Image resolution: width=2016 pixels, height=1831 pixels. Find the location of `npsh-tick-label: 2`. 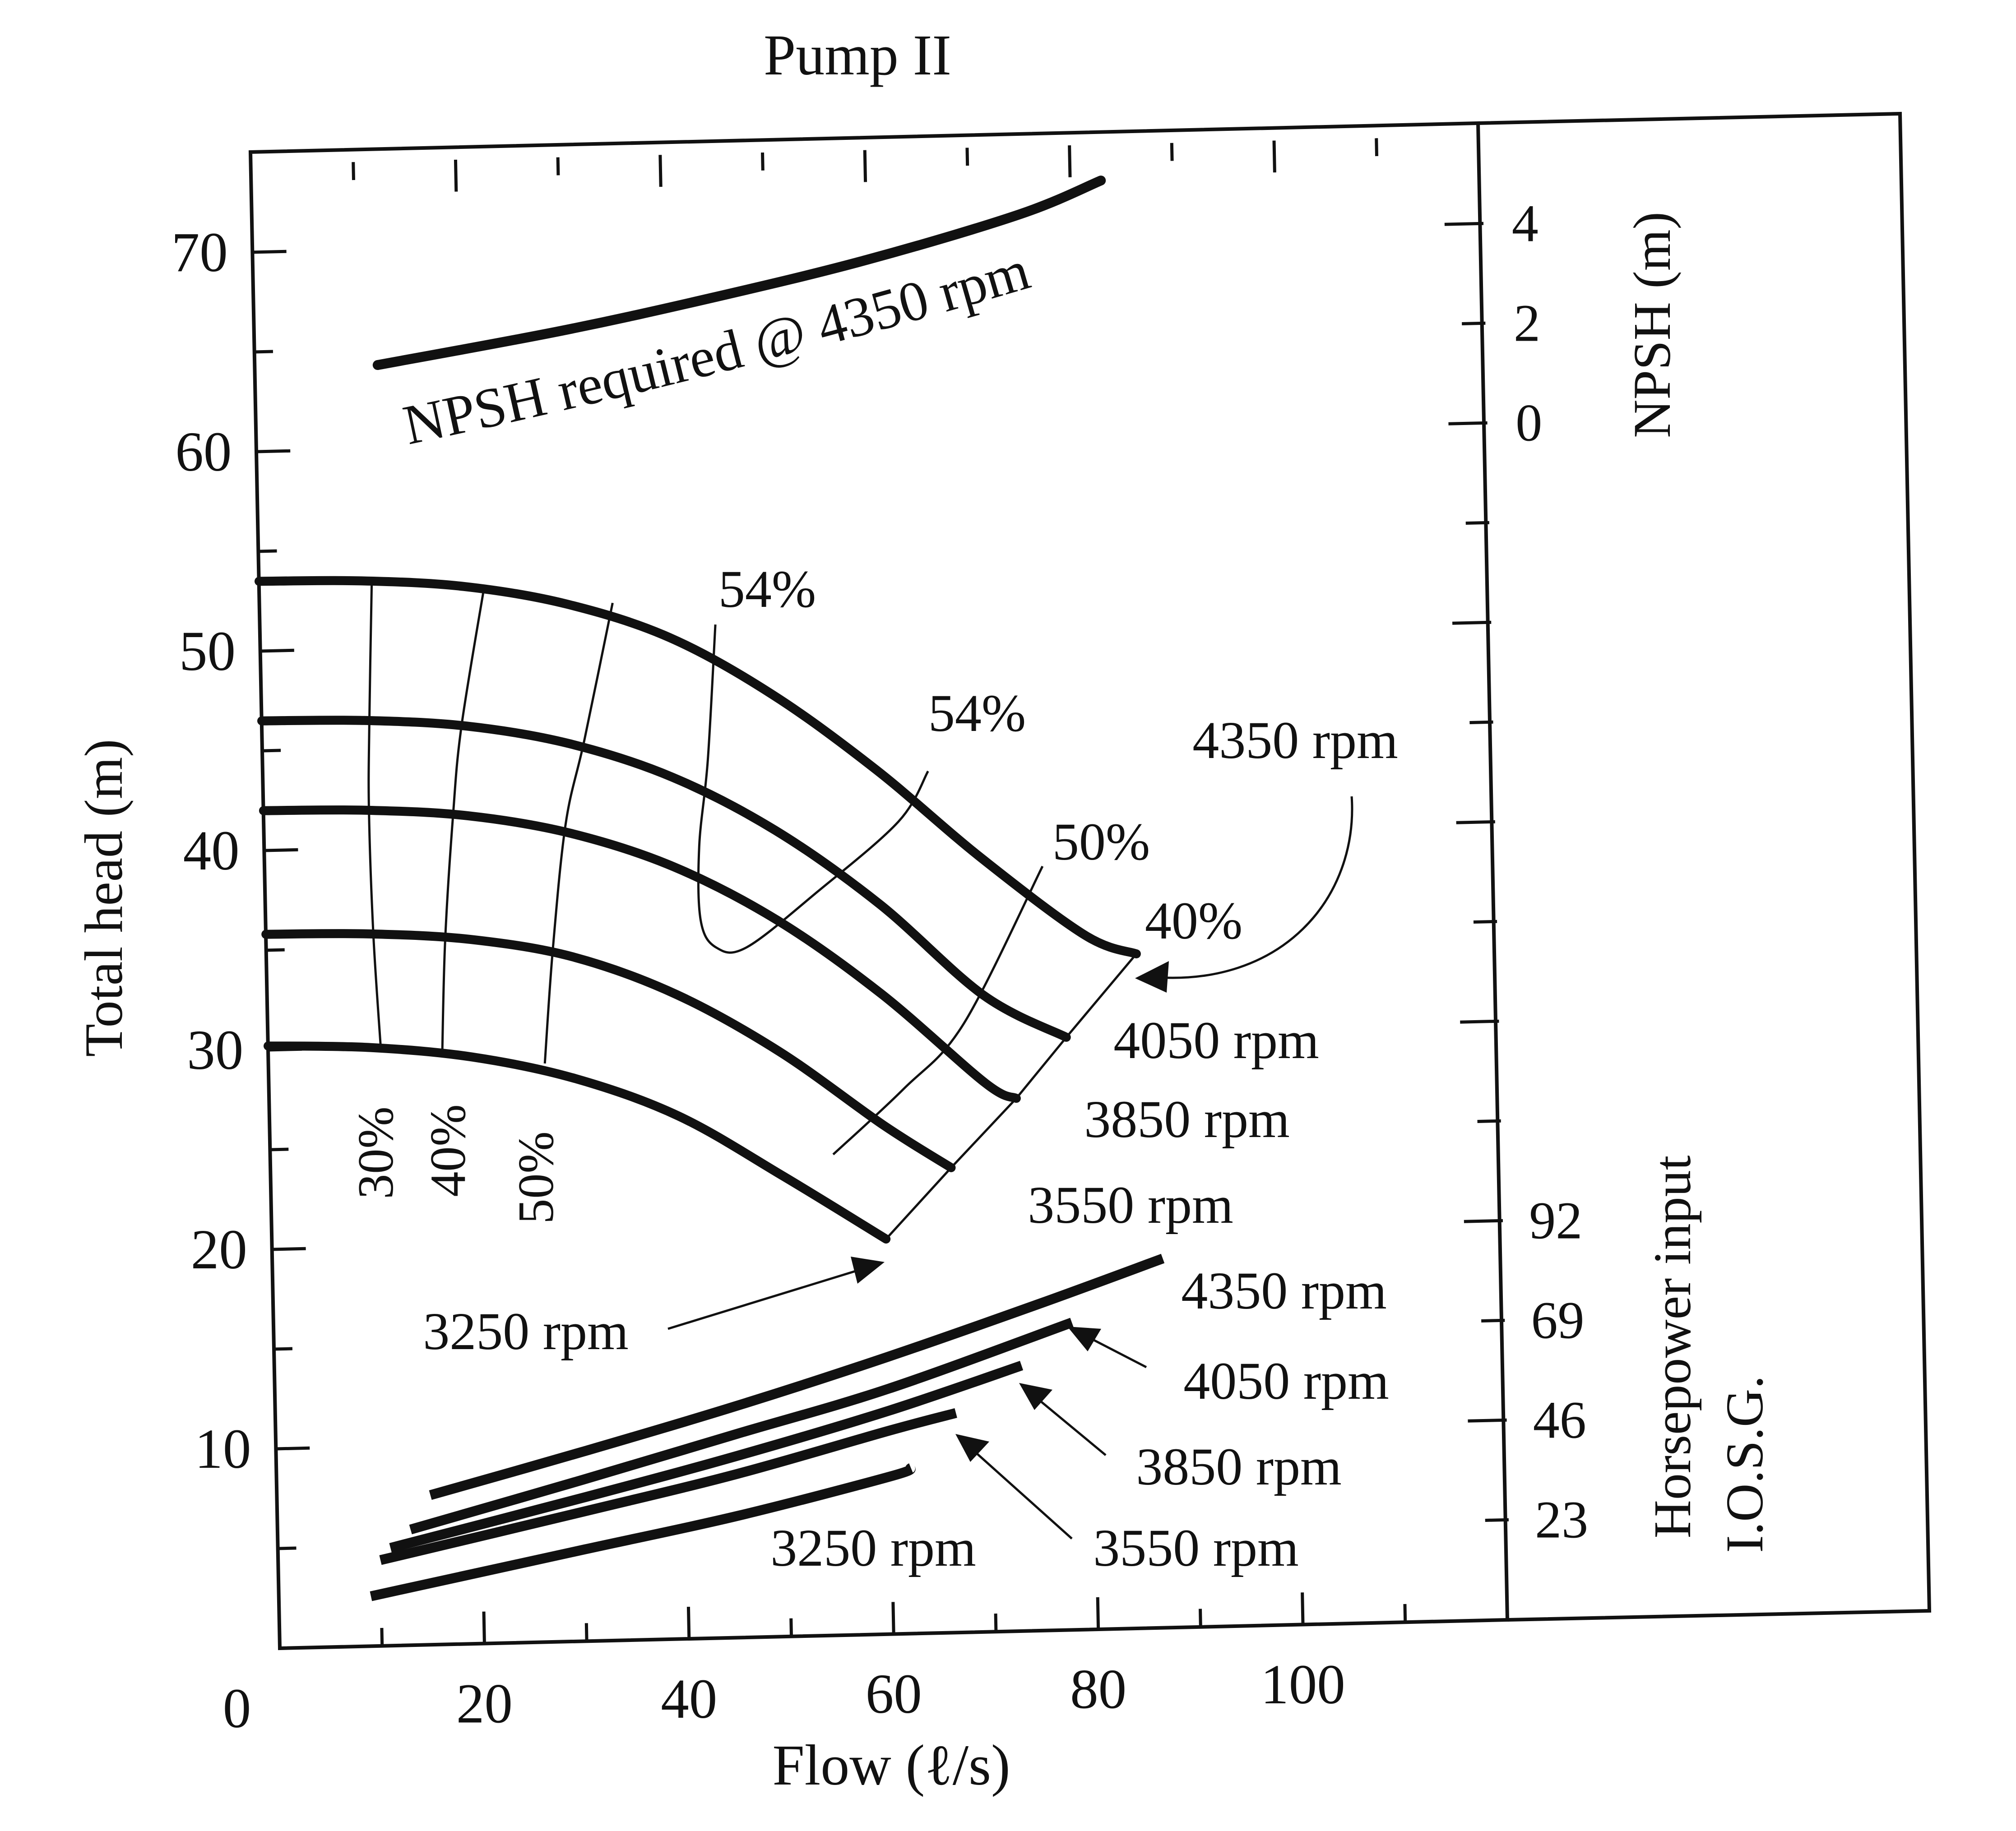

npsh-tick-label: 2 is located at coordinates (1527, 323).